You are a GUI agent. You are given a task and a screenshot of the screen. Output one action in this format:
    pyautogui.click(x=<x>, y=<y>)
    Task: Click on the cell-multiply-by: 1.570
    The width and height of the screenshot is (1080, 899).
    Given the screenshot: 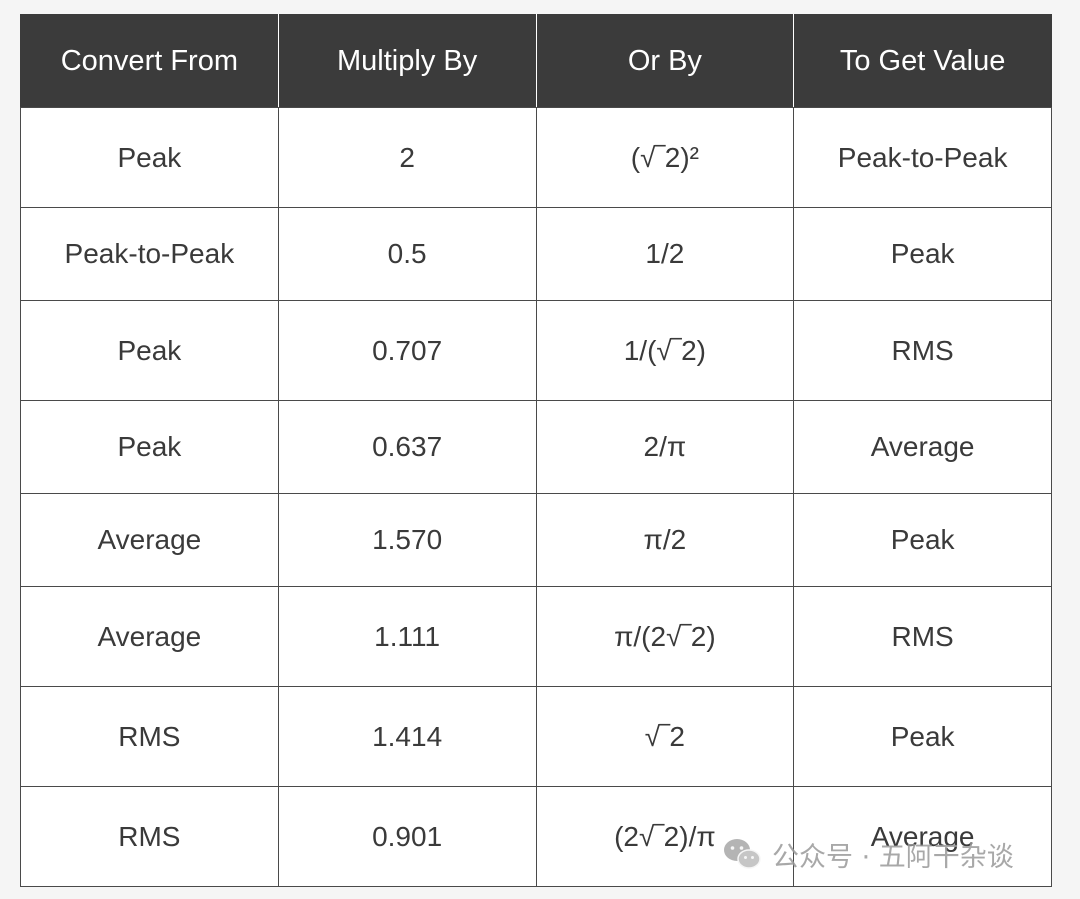 What is the action you would take?
    pyautogui.click(x=407, y=540)
    